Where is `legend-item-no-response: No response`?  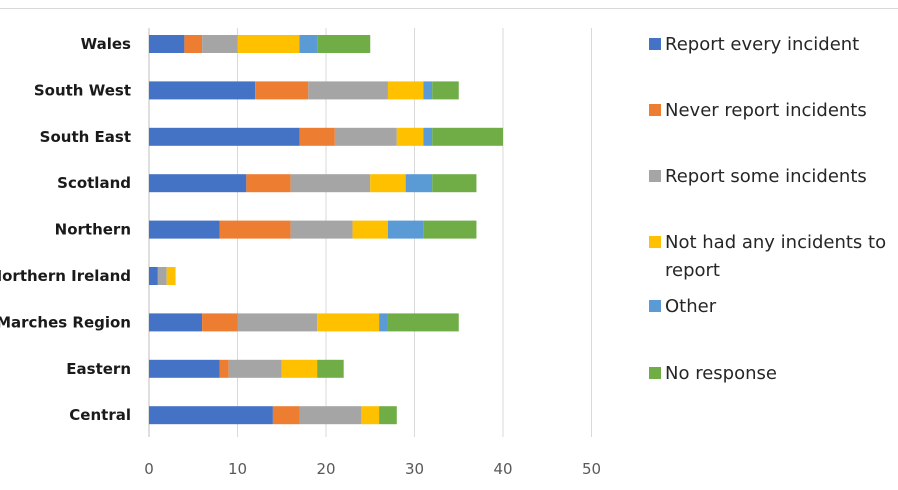 legend-item-no-response: No response is located at coordinates (713, 373).